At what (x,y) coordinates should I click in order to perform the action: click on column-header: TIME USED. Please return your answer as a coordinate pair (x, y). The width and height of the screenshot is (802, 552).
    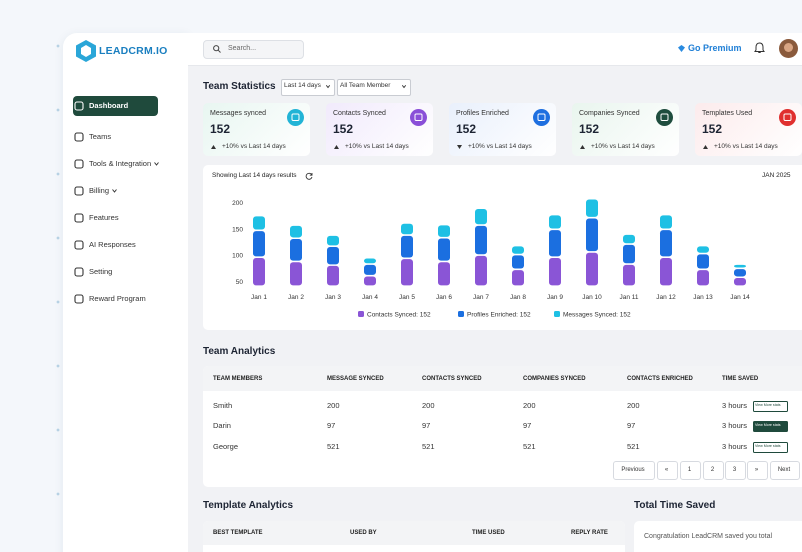
    Looking at the image, I should click on (488, 533).